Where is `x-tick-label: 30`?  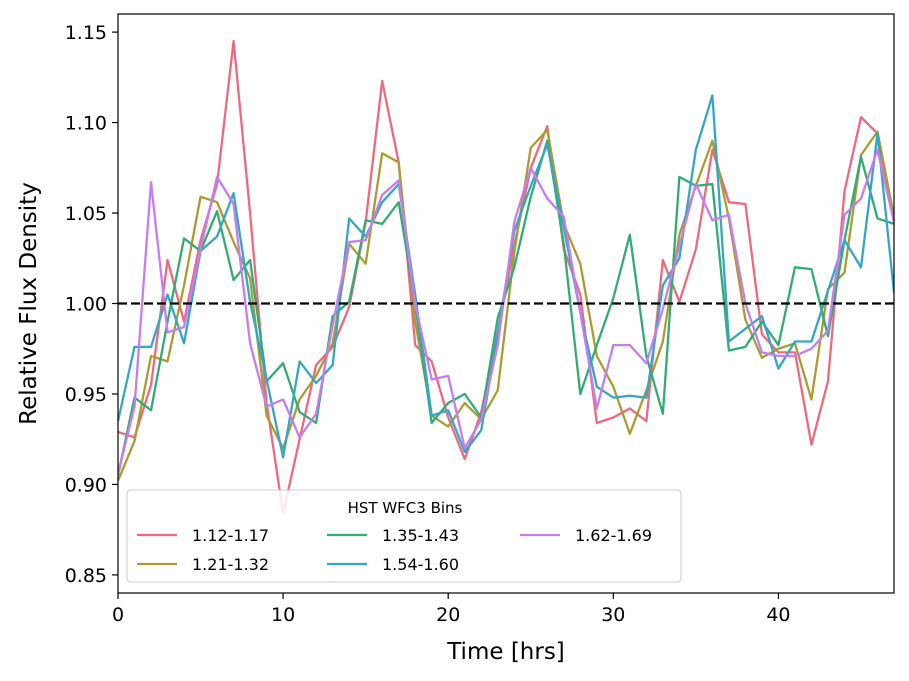
x-tick-label: 30 is located at coordinates (613, 615).